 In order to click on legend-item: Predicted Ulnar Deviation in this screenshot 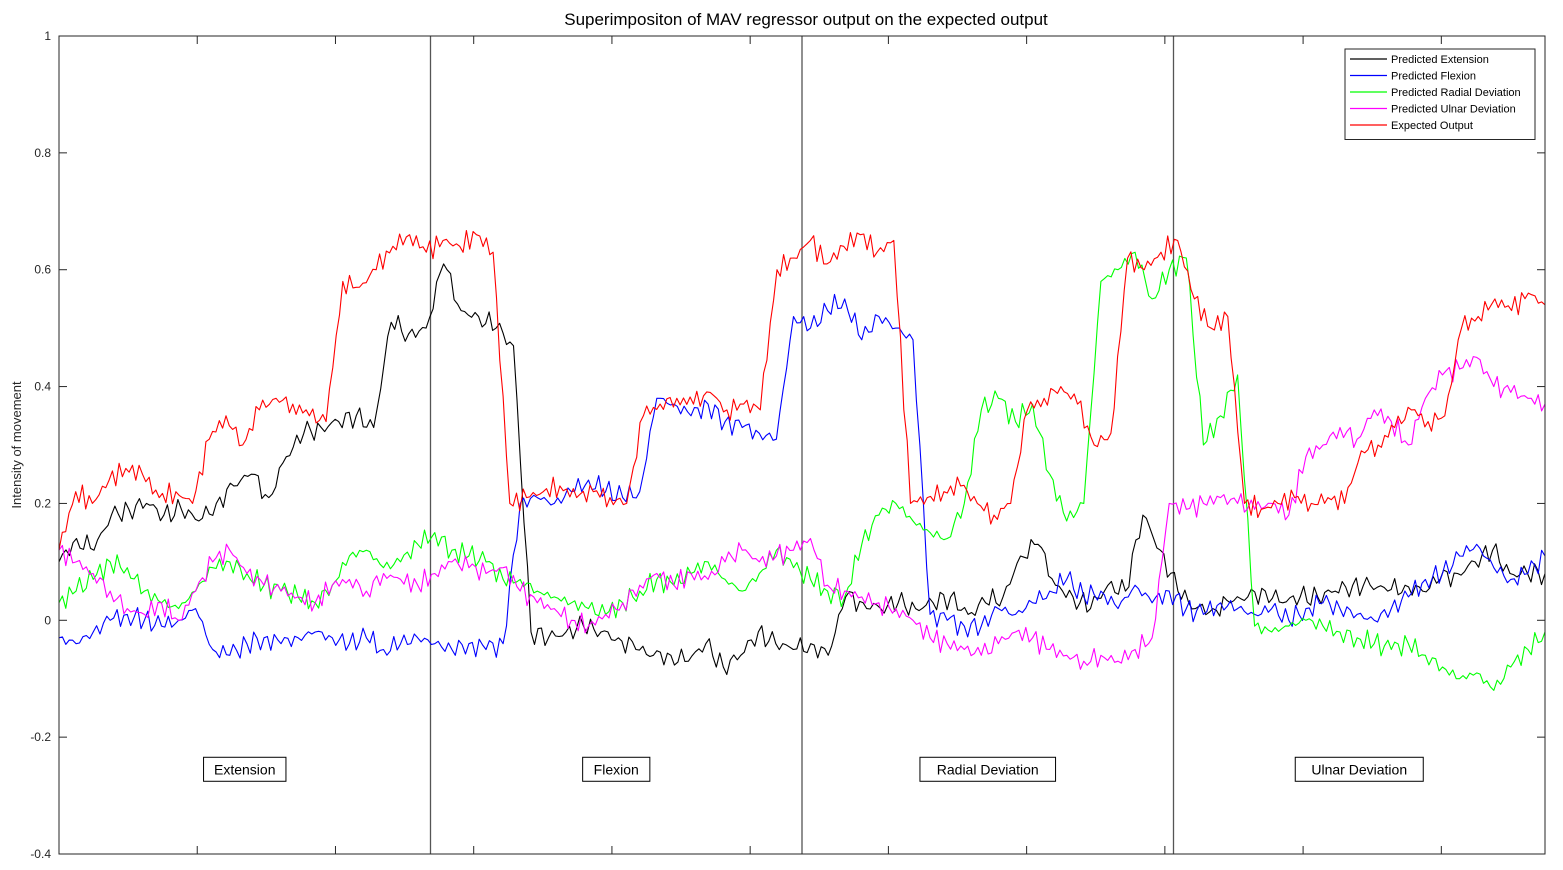, I will do `click(1433, 110)`.